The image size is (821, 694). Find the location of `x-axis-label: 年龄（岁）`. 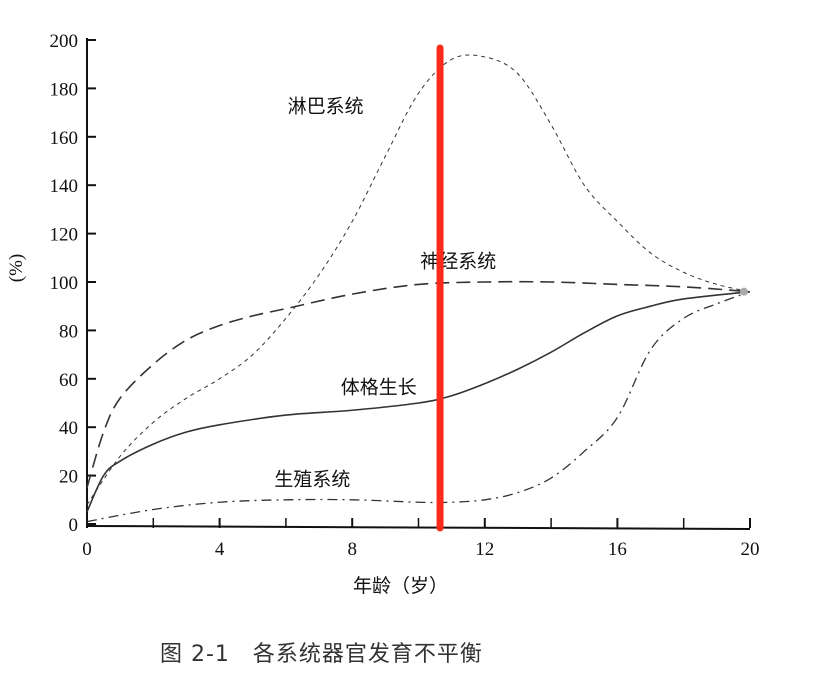

x-axis-label: 年龄（岁） is located at coordinates (400, 586).